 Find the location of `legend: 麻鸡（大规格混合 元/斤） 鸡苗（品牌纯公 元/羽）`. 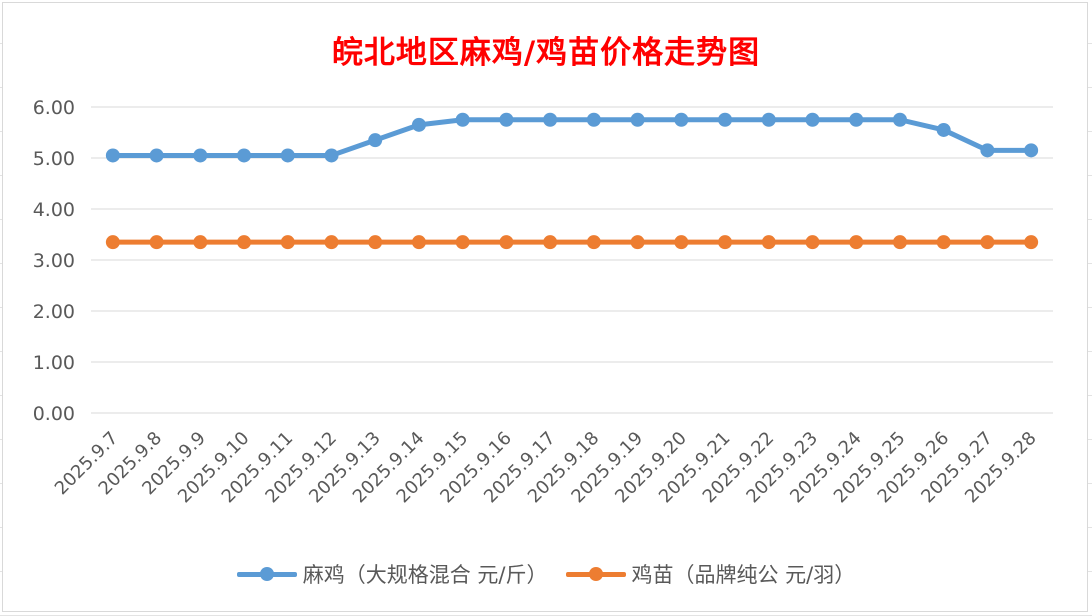

legend: 麻鸡（大规格混合 元/斤） 鸡苗（品牌纯公 元/羽） is located at coordinates (546, 574).